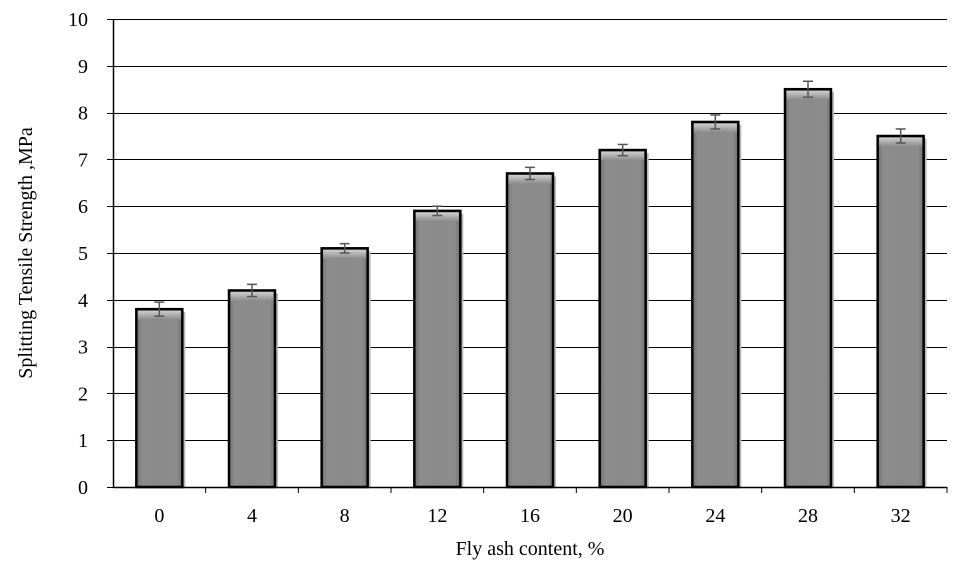 The image size is (954, 563). Describe the element at coordinates (252, 516) in the screenshot. I see `x-tick-label: 4` at that location.